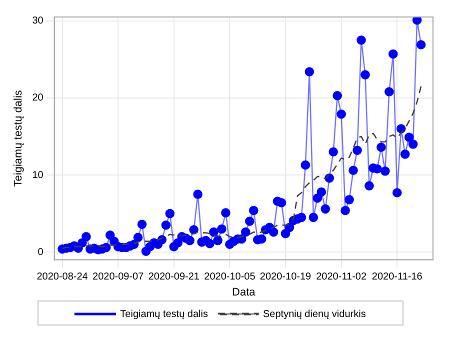  What do you see at coordinates (286, 277) in the screenshot?
I see `x-tick-label: 2020-10-19` at bounding box center [286, 277].